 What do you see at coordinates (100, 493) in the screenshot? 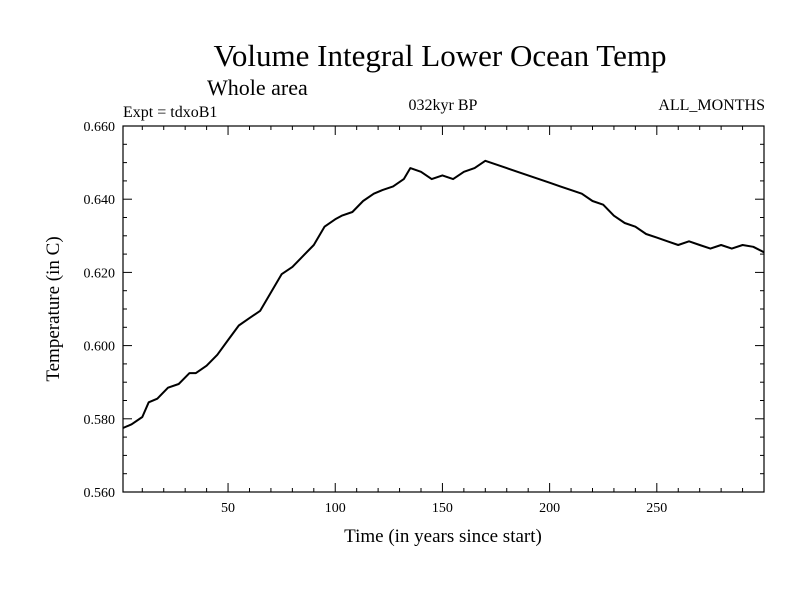
I see `y-tick-label: 0.560` at bounding box center [100, 493].